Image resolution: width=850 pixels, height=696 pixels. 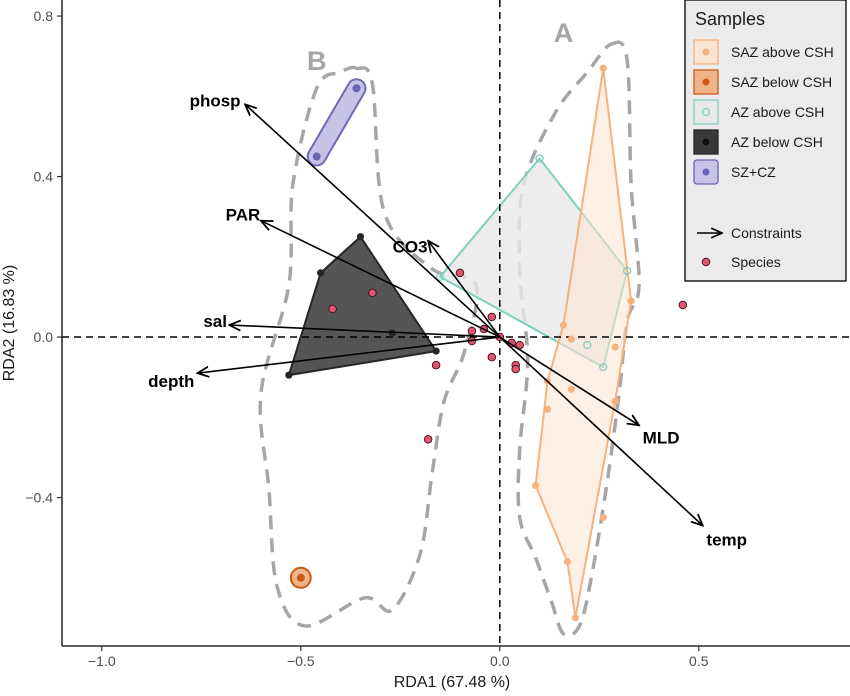 I want to click on legend-marker-sz-cz, so click(x=706, y=172).